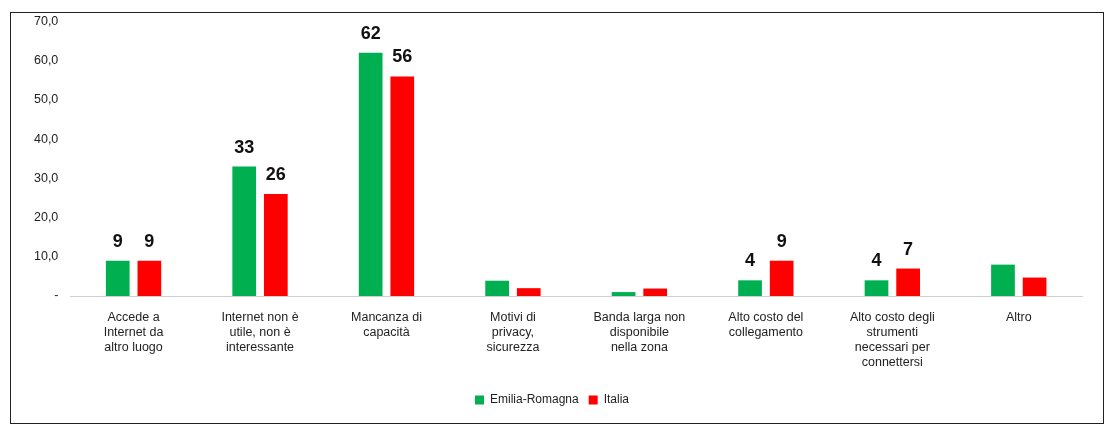 This screenshot has width=1116, height=428. I want to click on data-label: 33, so click(244, 146).